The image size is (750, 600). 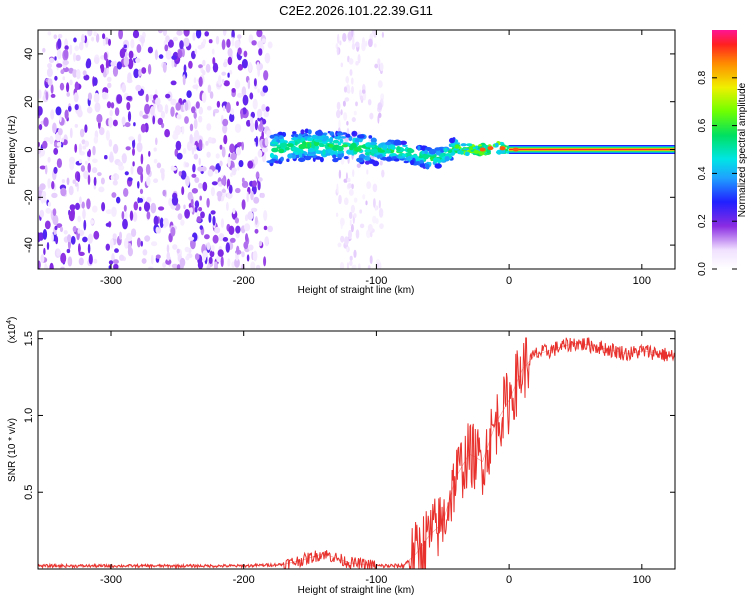 What do you see at coordinates (702, 269) in the screenshot?
I see `colorbar-tick-label: 0.0` at bounding box center [702, 269].